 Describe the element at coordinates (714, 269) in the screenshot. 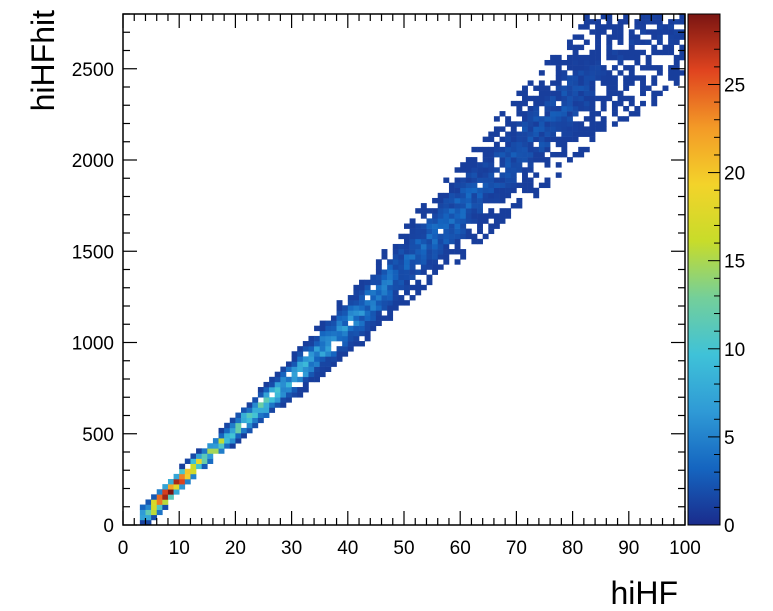

I see `color-scale-ticks` at that location.